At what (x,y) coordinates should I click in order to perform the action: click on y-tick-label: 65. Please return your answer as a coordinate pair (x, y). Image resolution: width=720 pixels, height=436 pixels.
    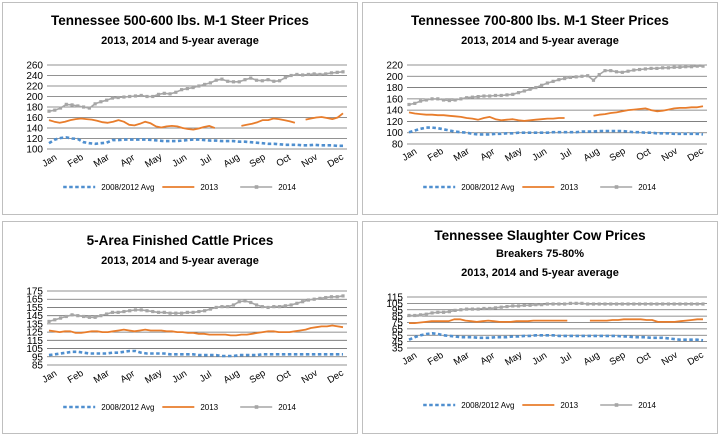
    Looking at the image, I should click on (398, 329).